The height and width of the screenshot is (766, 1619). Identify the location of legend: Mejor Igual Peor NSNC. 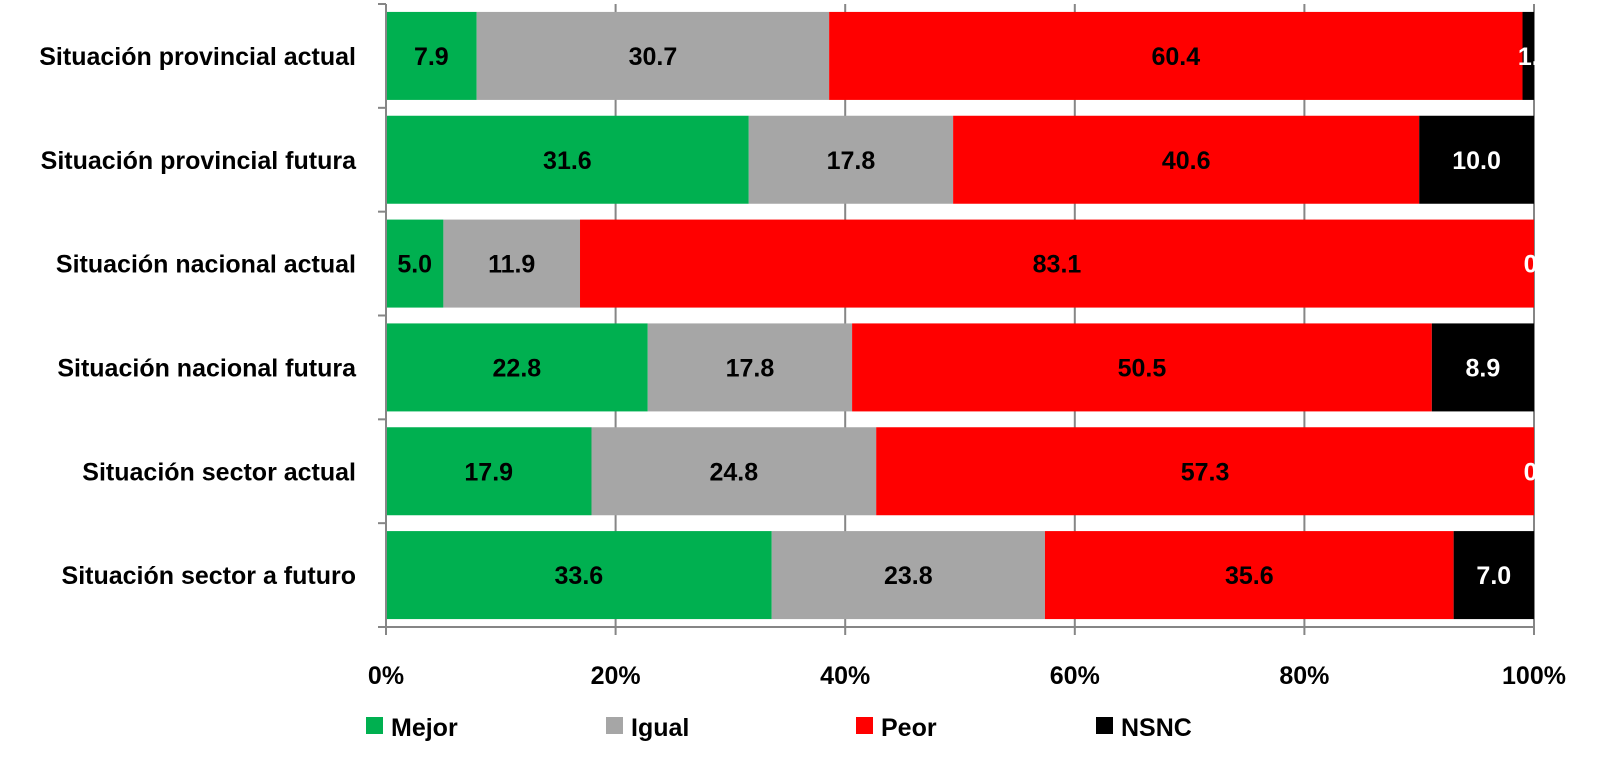
(779, 728).